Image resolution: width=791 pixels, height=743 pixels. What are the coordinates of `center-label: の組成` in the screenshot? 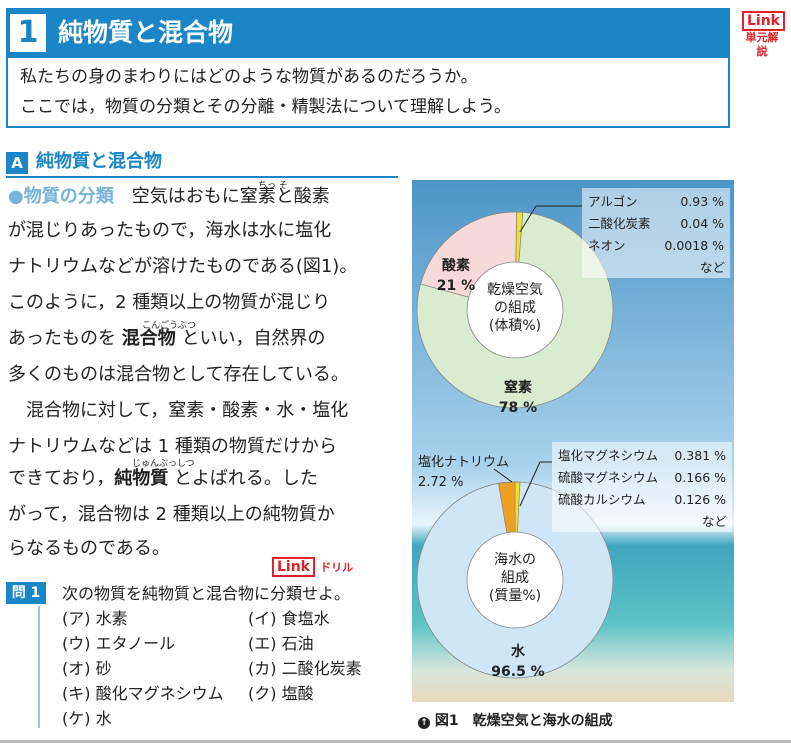 It's located at (515, 308).